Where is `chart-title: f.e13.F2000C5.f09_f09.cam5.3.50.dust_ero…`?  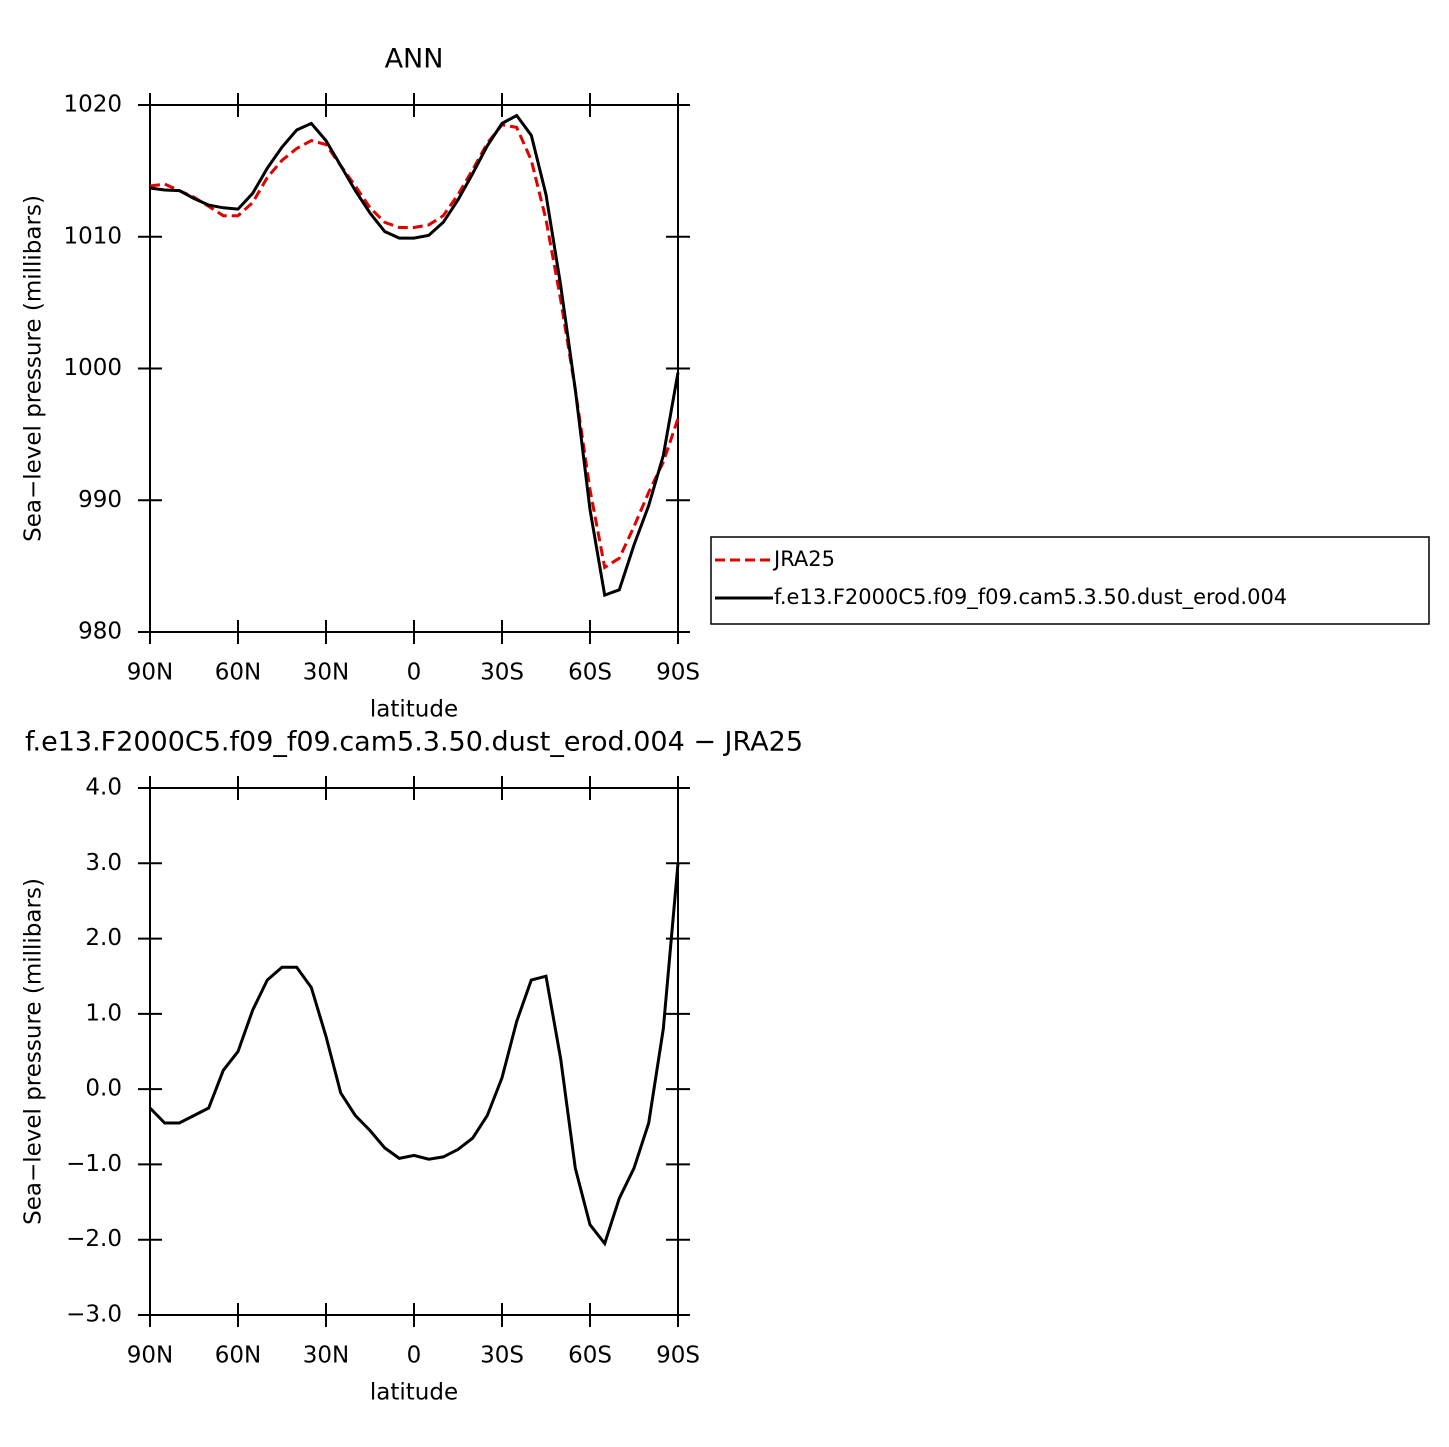 chart-title: f.e13.F2000C5.f09_f09.cam5.3.50.dust_ero… is located at coordinates (414, 742).